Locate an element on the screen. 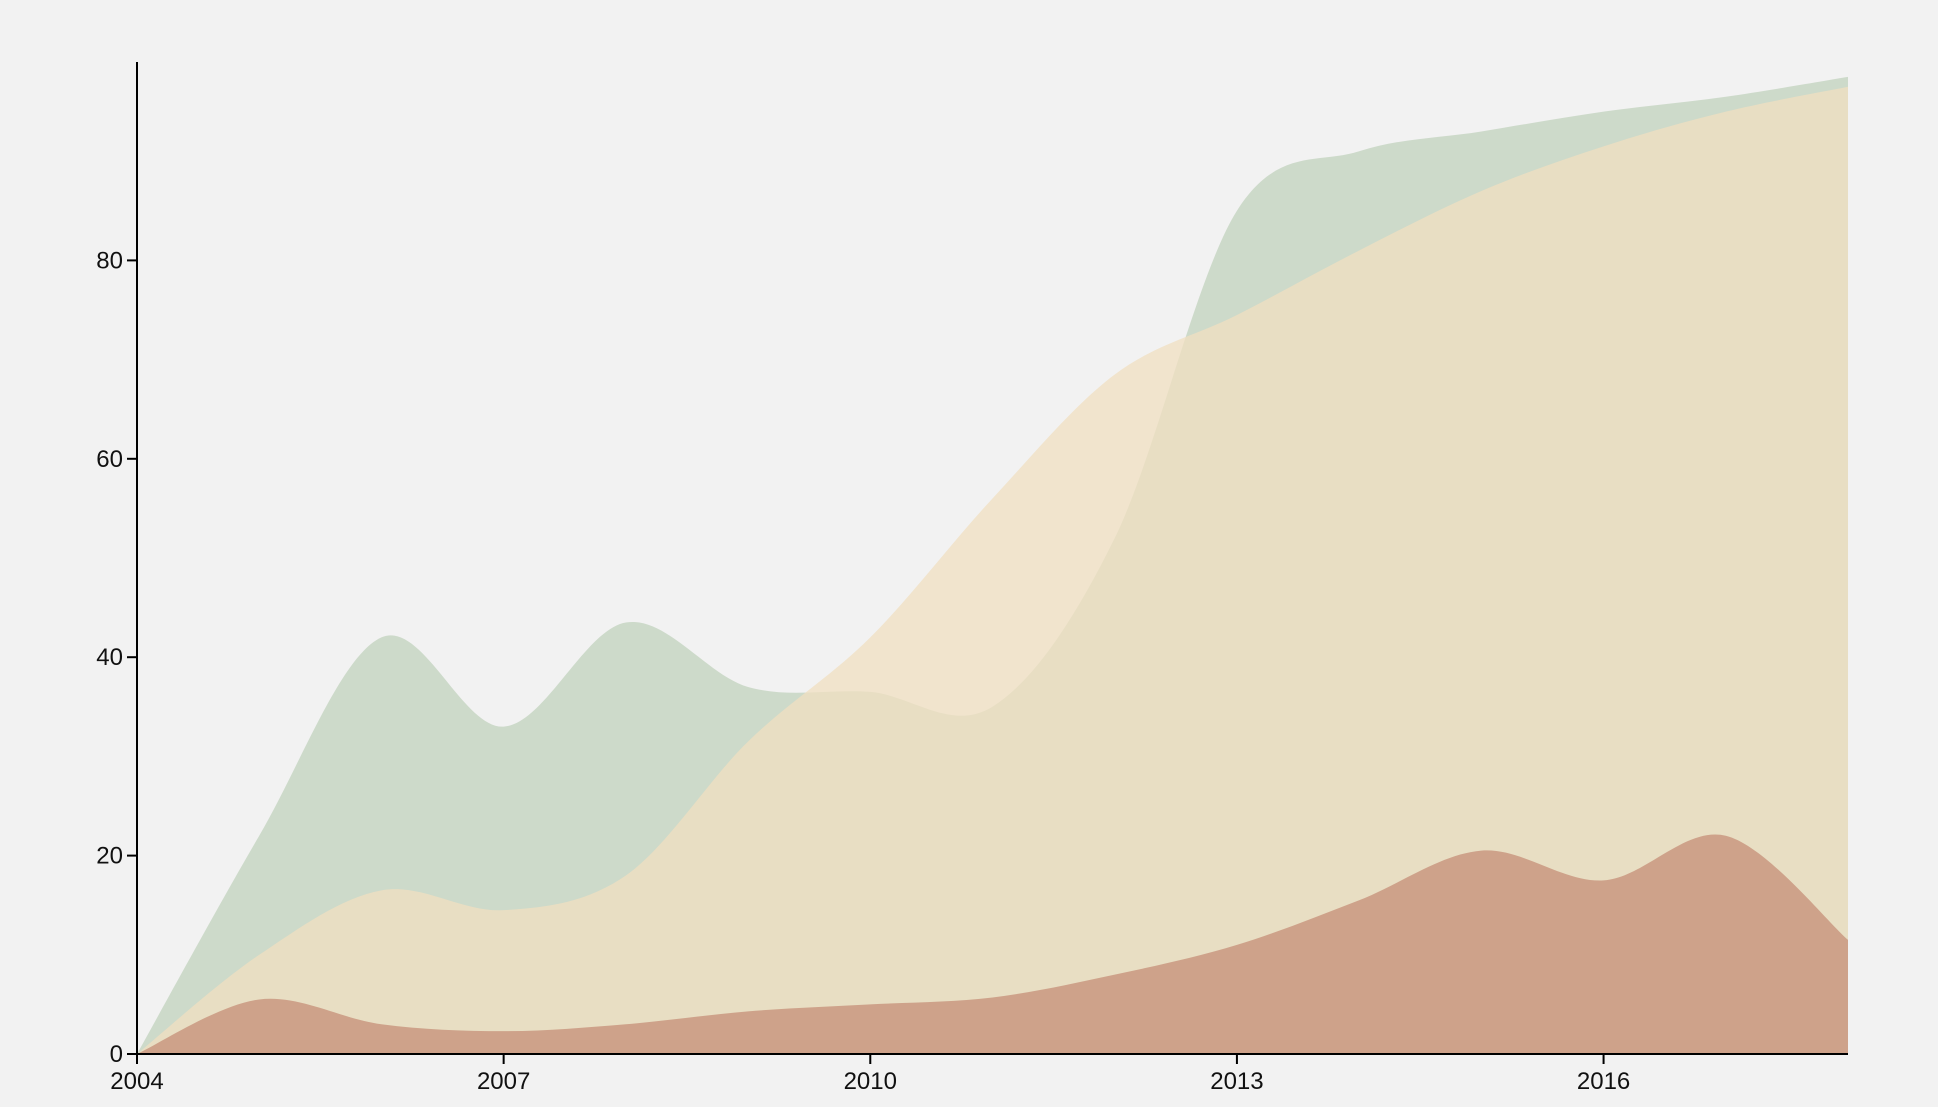  y-tick-label: 80 is located at coordinates (109, 260).